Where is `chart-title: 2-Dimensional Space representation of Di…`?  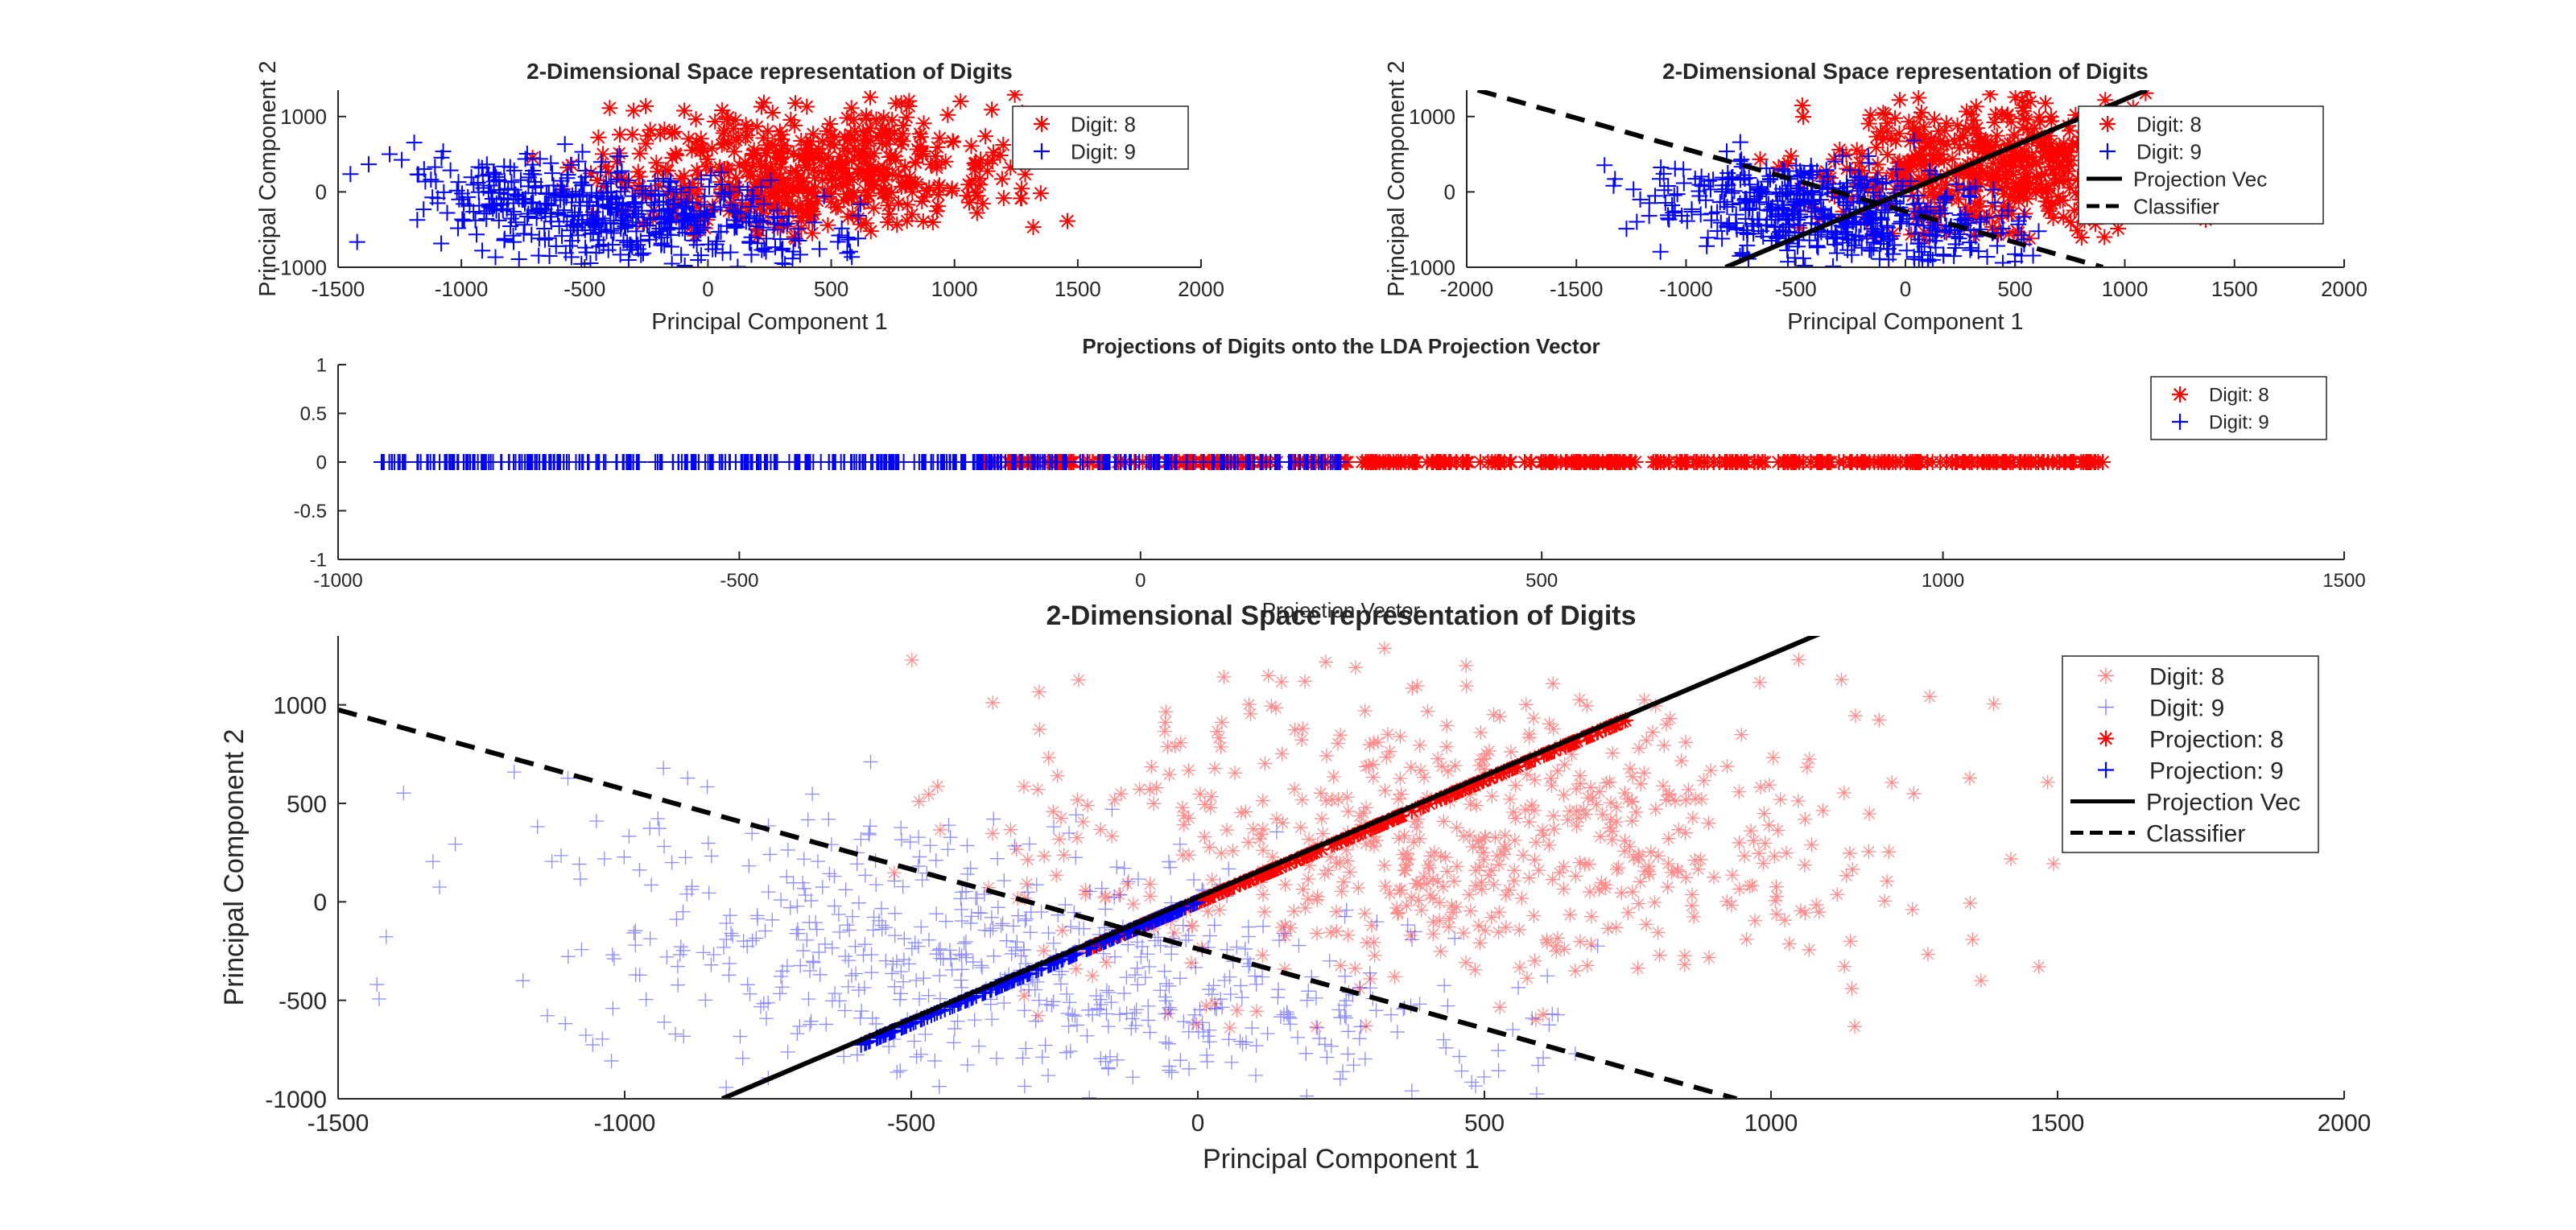 chart-title: 2-Dimensional Space representation of Di… is located at coordinates (1905, 71).